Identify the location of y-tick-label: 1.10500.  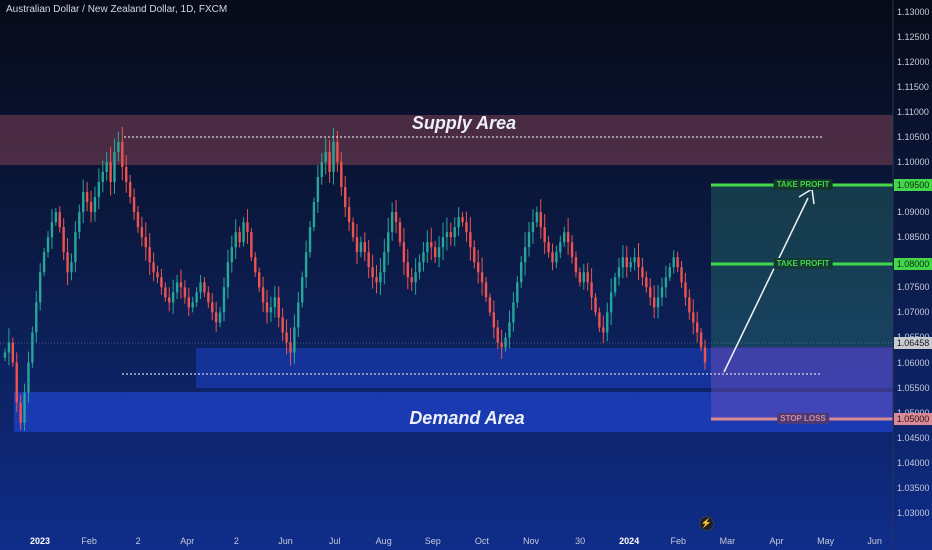
(913, 136).